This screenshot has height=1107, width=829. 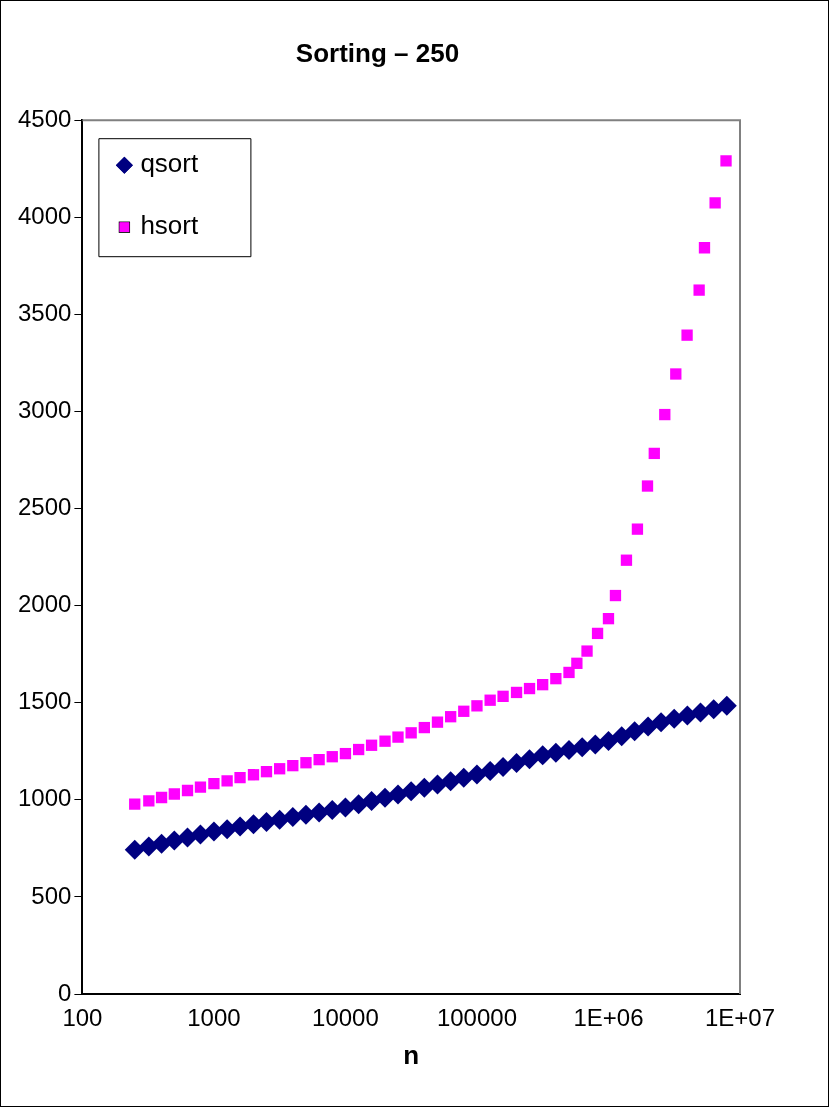 I want to click on chart-title: Sorting – 250, so click(x=377, y=52).